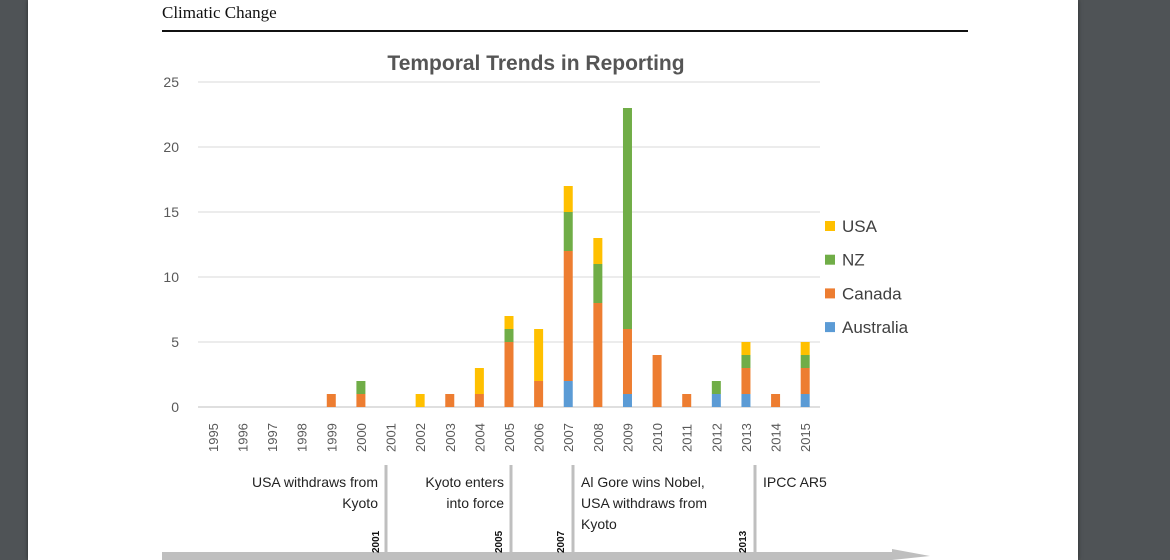 Image resolution: width=1170 pixels, height=560 pixels. I want to click on x-tick-label: 2002, so click(420, 437).